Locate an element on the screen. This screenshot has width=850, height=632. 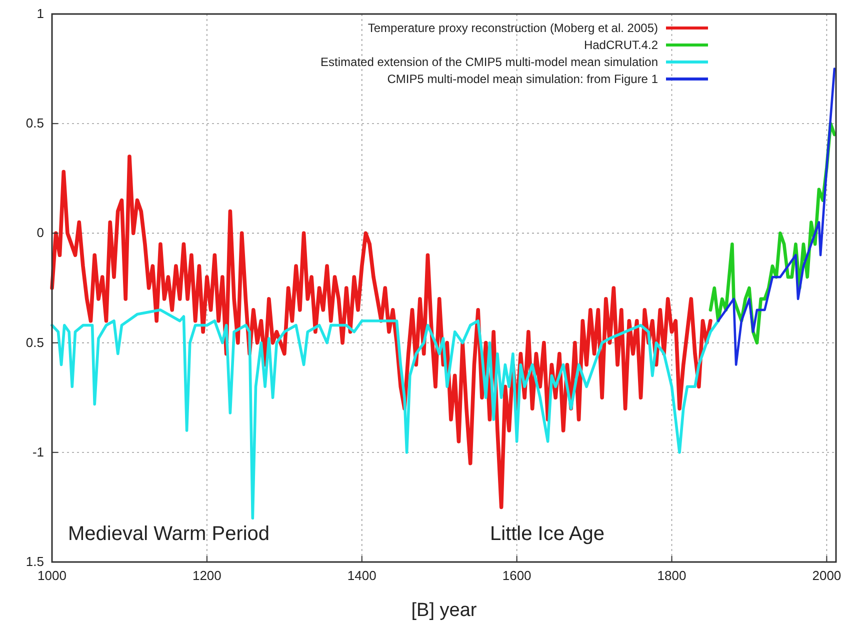
y-tick-label: 1.5 is located at coordinates (35, 561).